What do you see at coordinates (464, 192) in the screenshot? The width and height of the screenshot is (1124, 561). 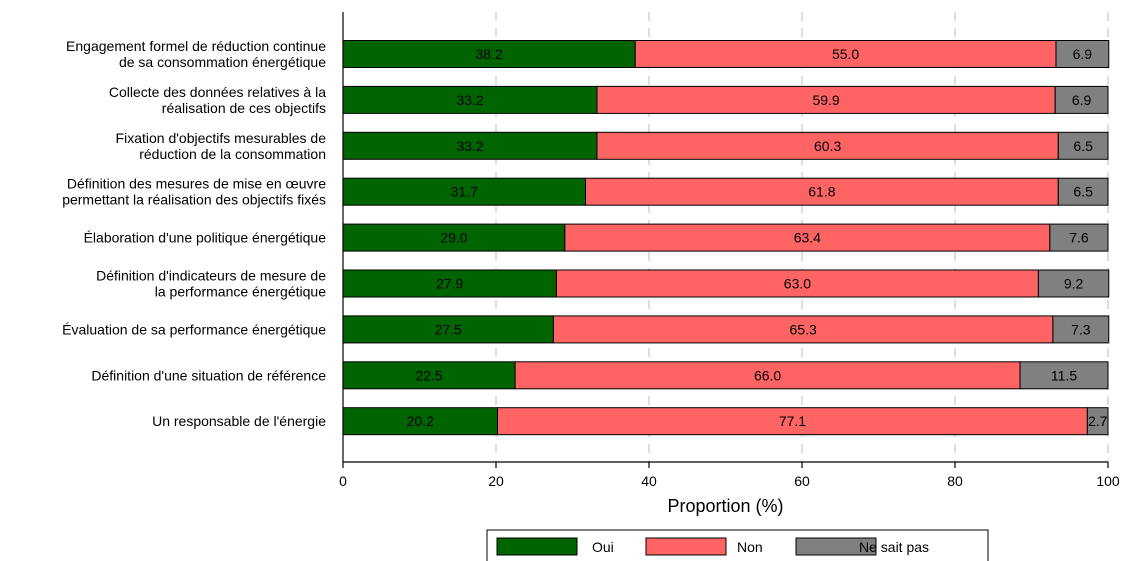 I see `value-label: 31.7` at bounding box center [464, 192].